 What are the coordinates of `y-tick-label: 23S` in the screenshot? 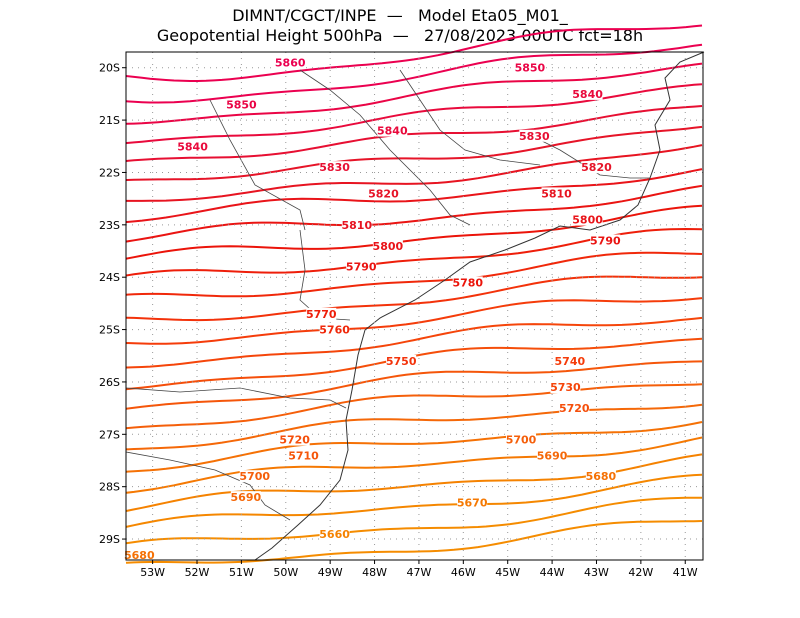 It's located at (109, 225).